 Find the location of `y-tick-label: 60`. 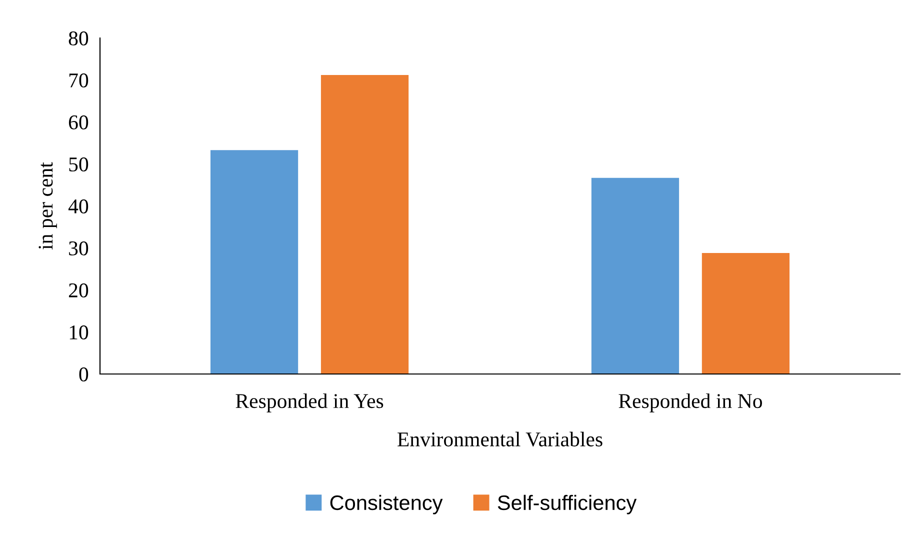

y-tick-label: 60 is located at coordinates (78, 122).